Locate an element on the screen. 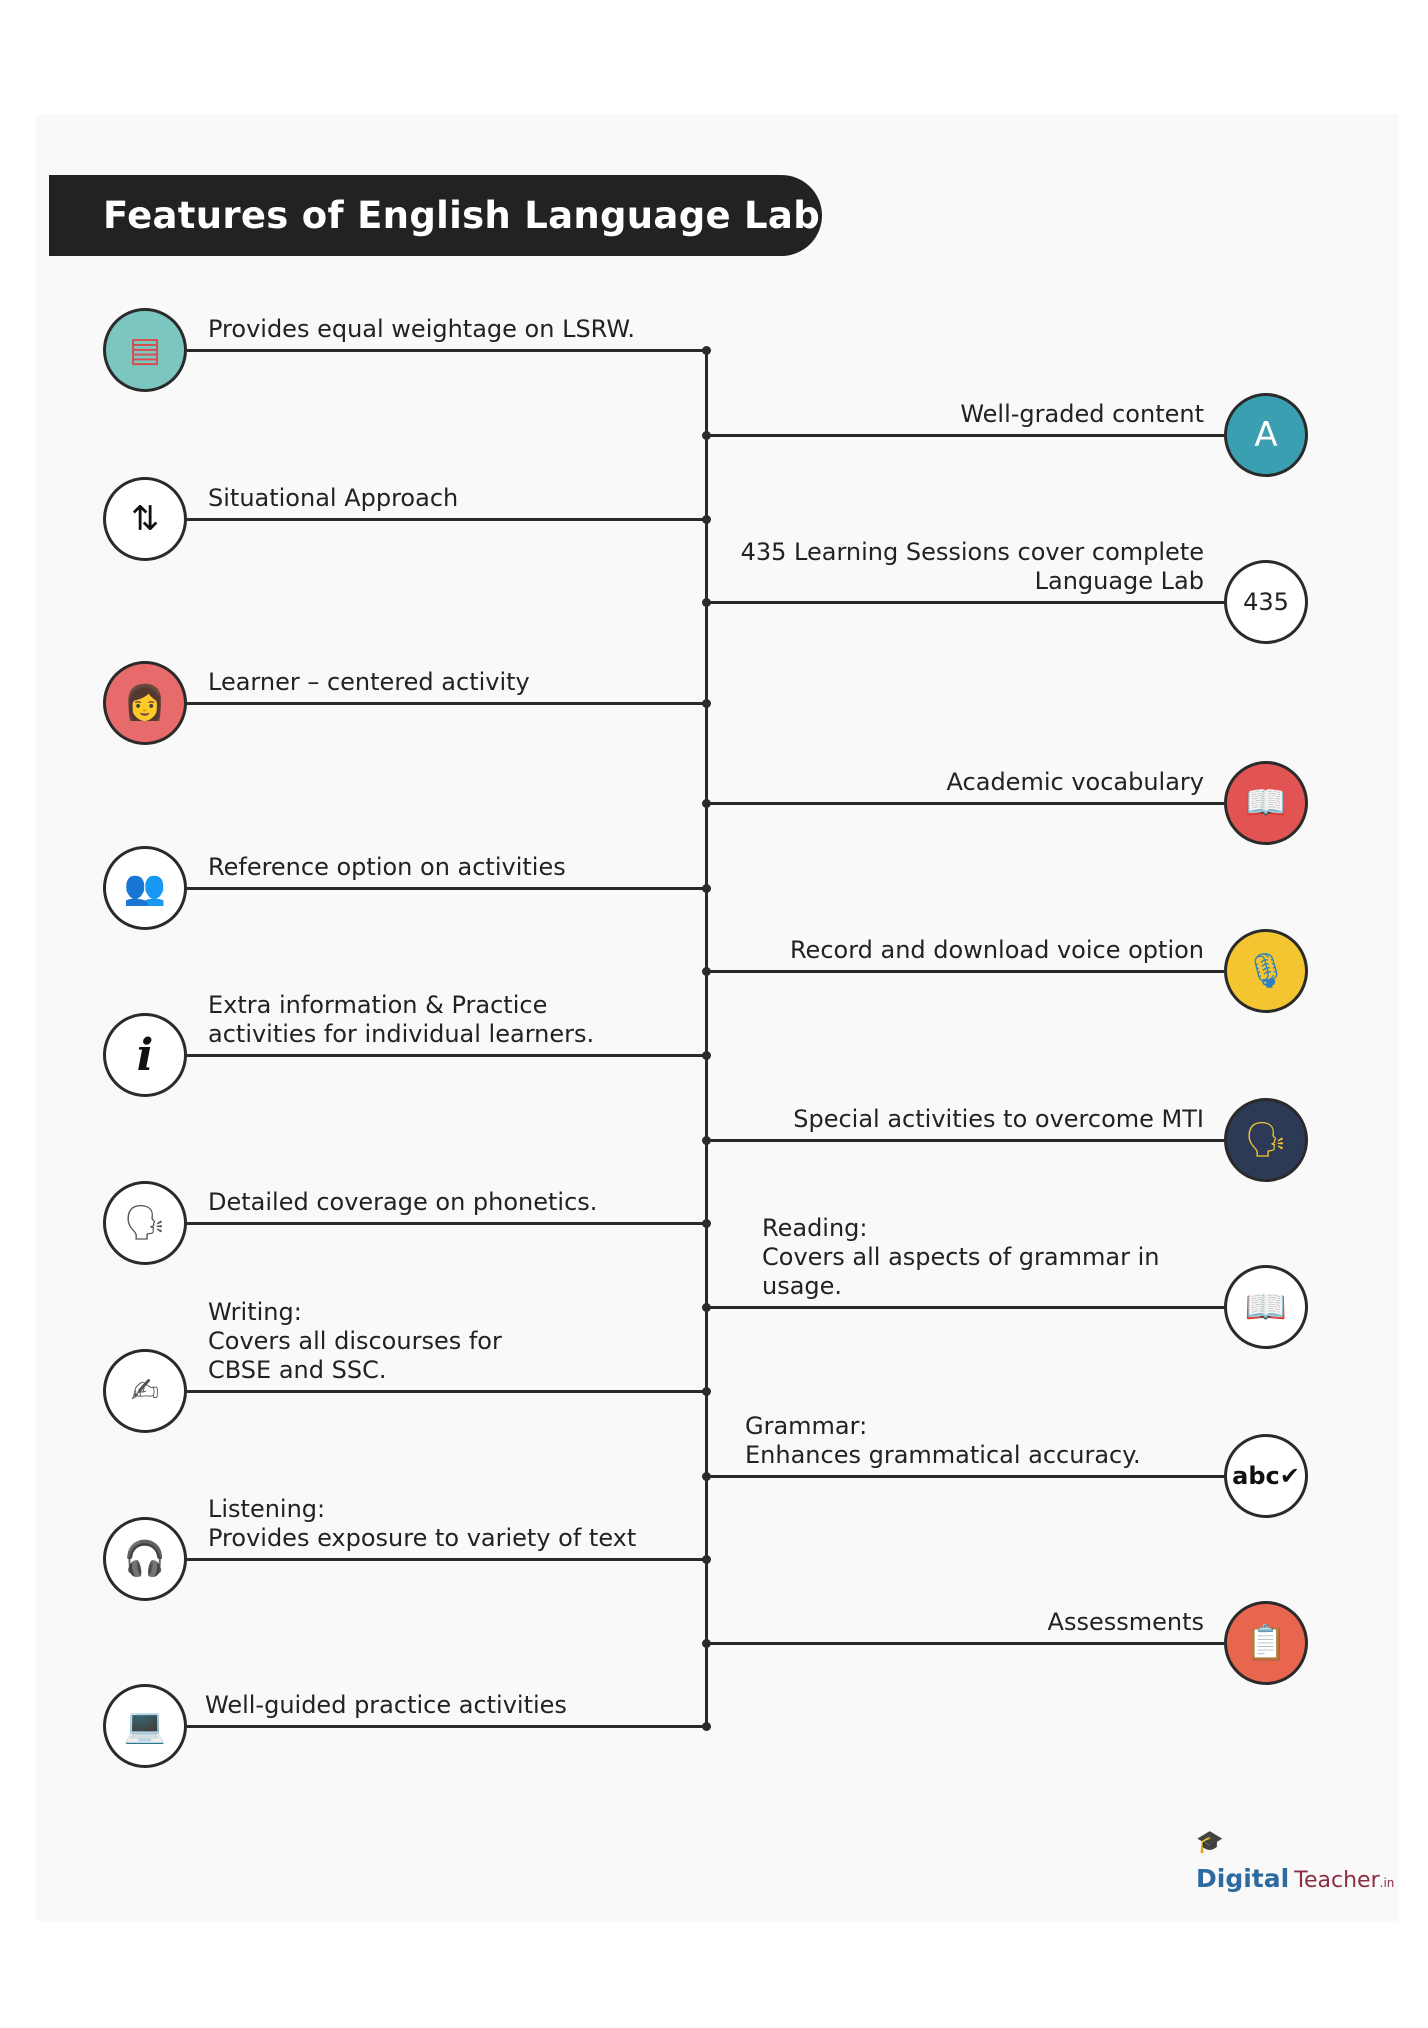 This screenshot has height=2028, width=1428. title-banner: Features of English Language Lab is located at coordinates (435, 215).